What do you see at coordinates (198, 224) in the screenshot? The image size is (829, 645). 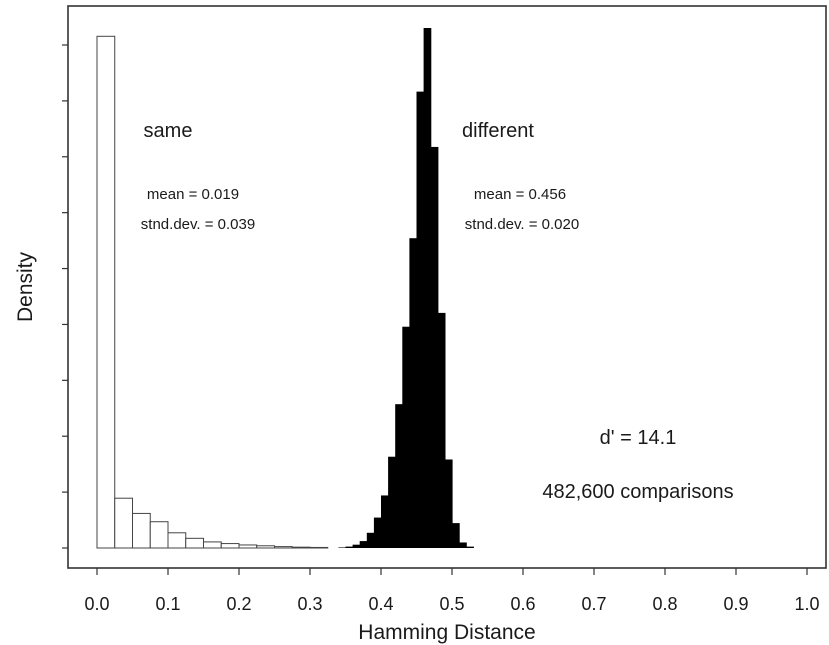 I see `same-sd: stnd.dev. = 0.039` at bounding box center [198, 224].